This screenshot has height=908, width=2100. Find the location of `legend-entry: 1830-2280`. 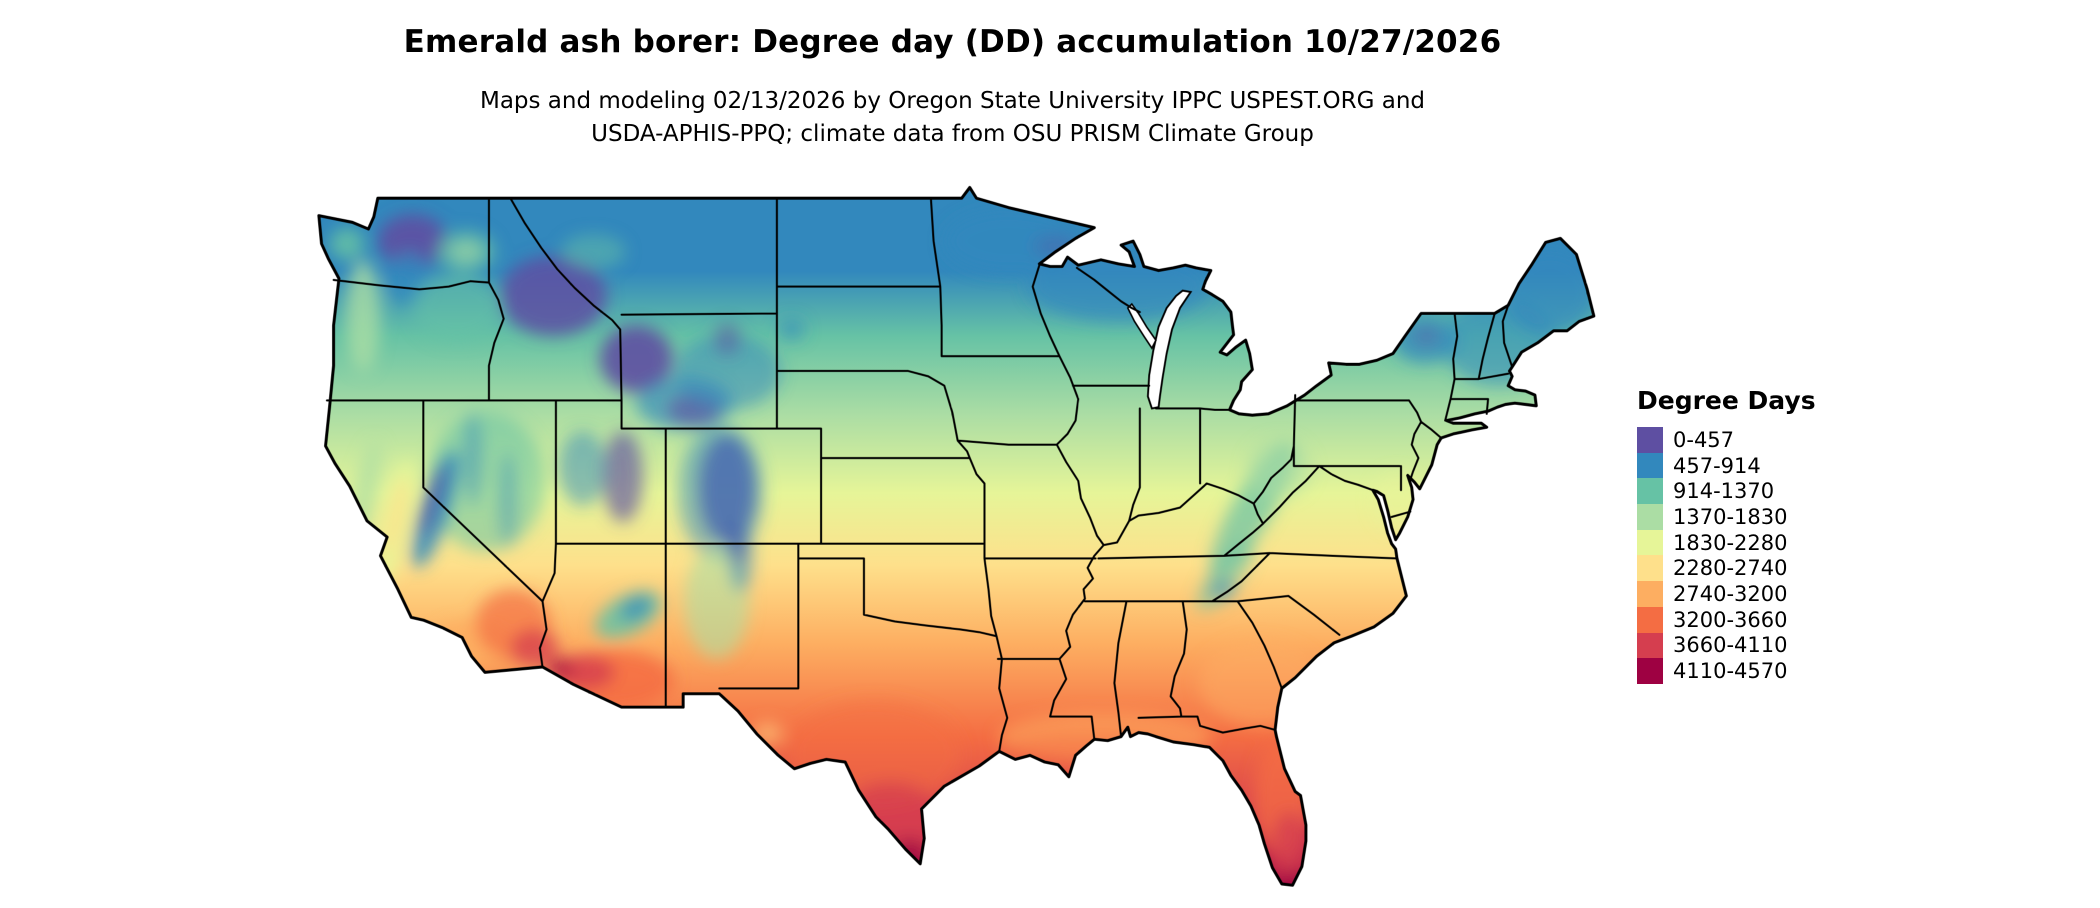

legend-entry: 1830-2280 is located at coordinates (1726, 542).